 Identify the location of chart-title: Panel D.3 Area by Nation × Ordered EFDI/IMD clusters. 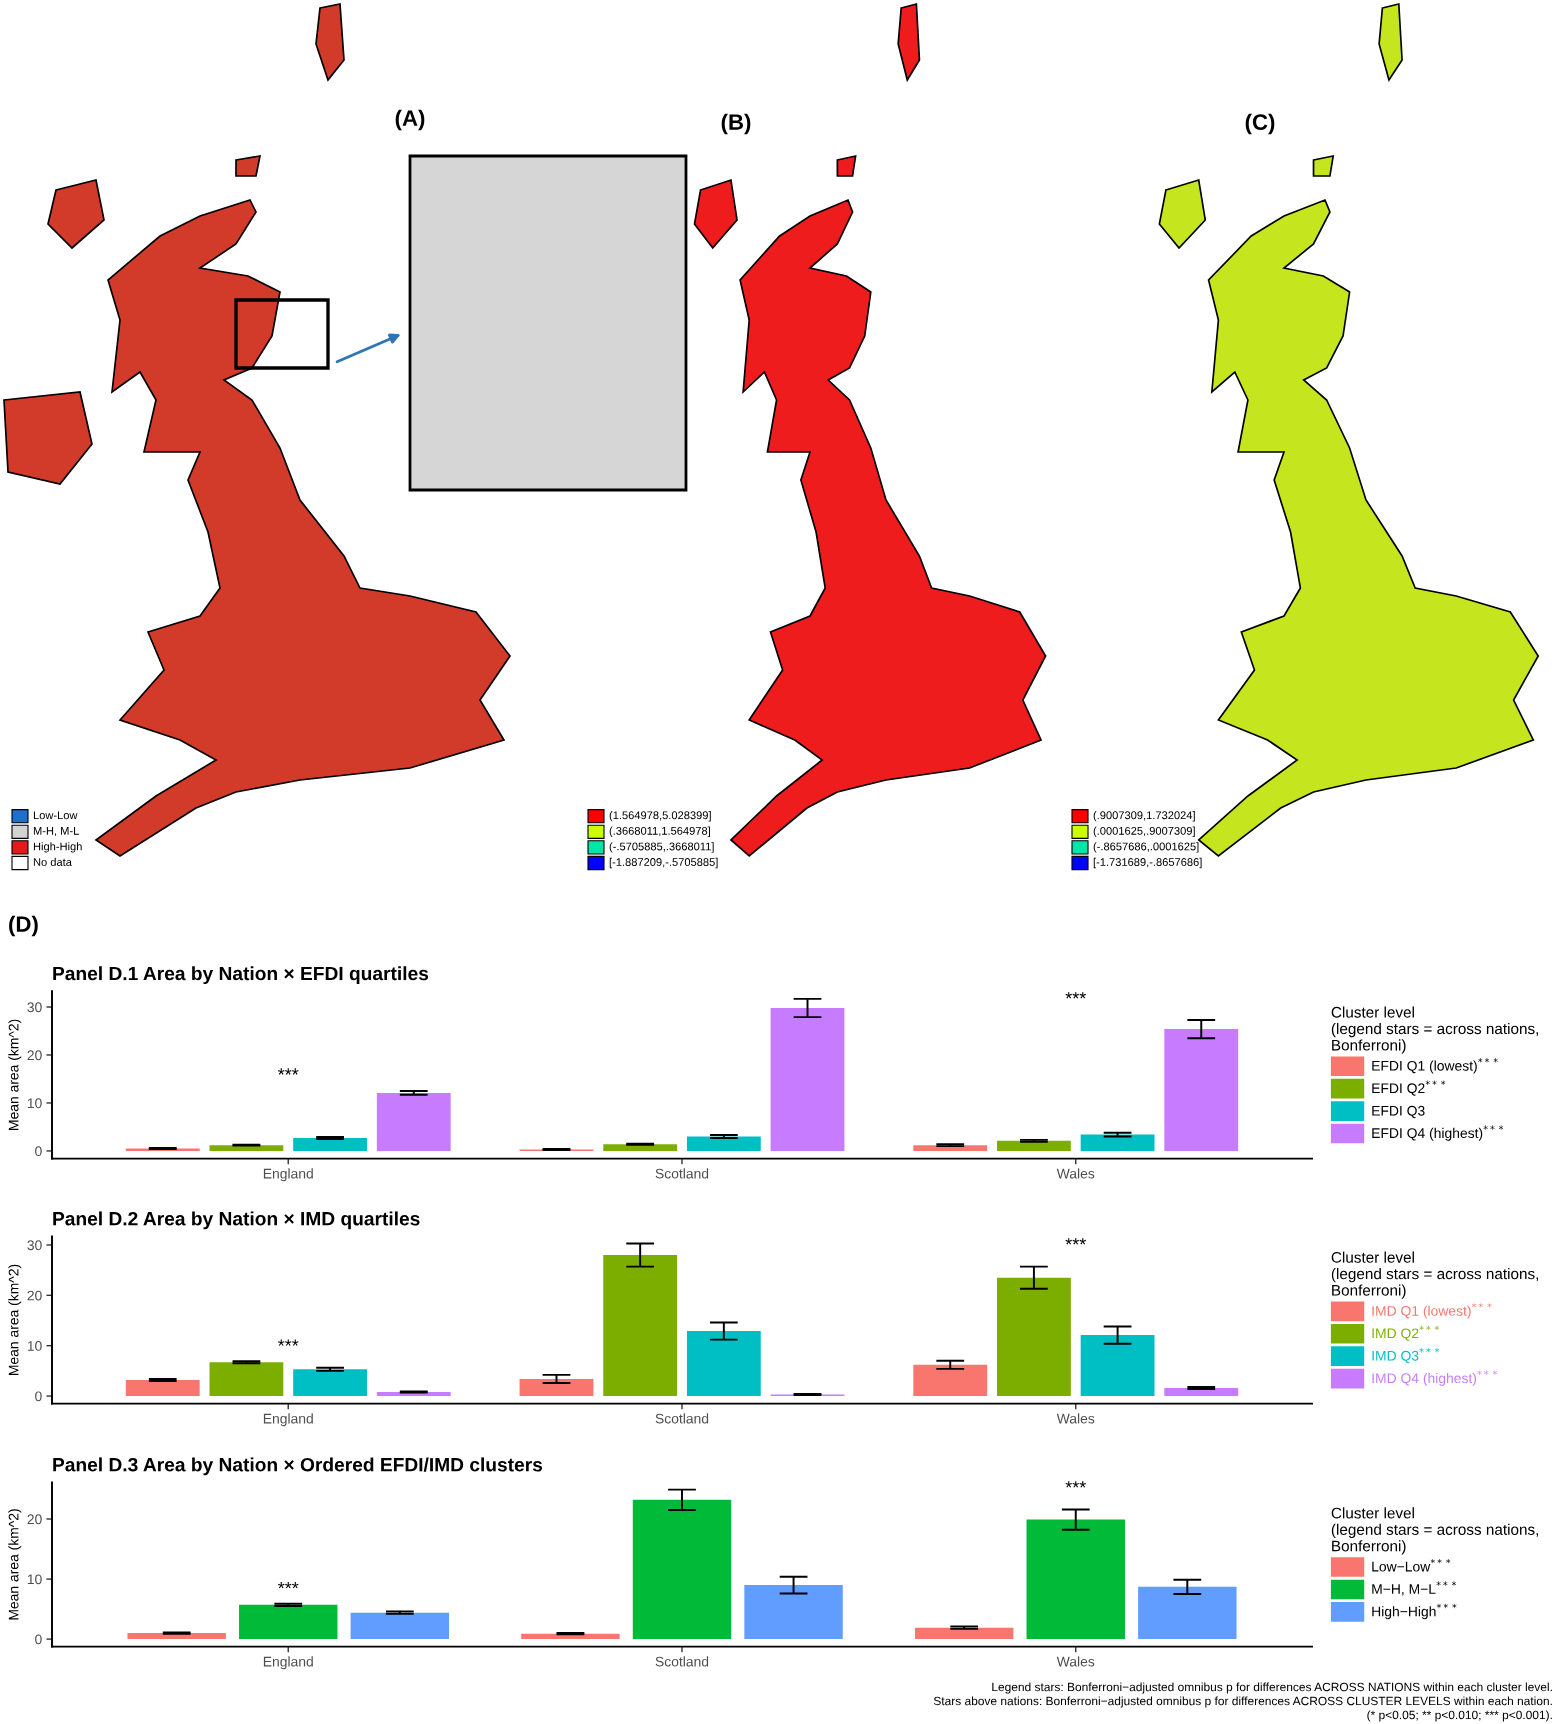
(298, 1466).